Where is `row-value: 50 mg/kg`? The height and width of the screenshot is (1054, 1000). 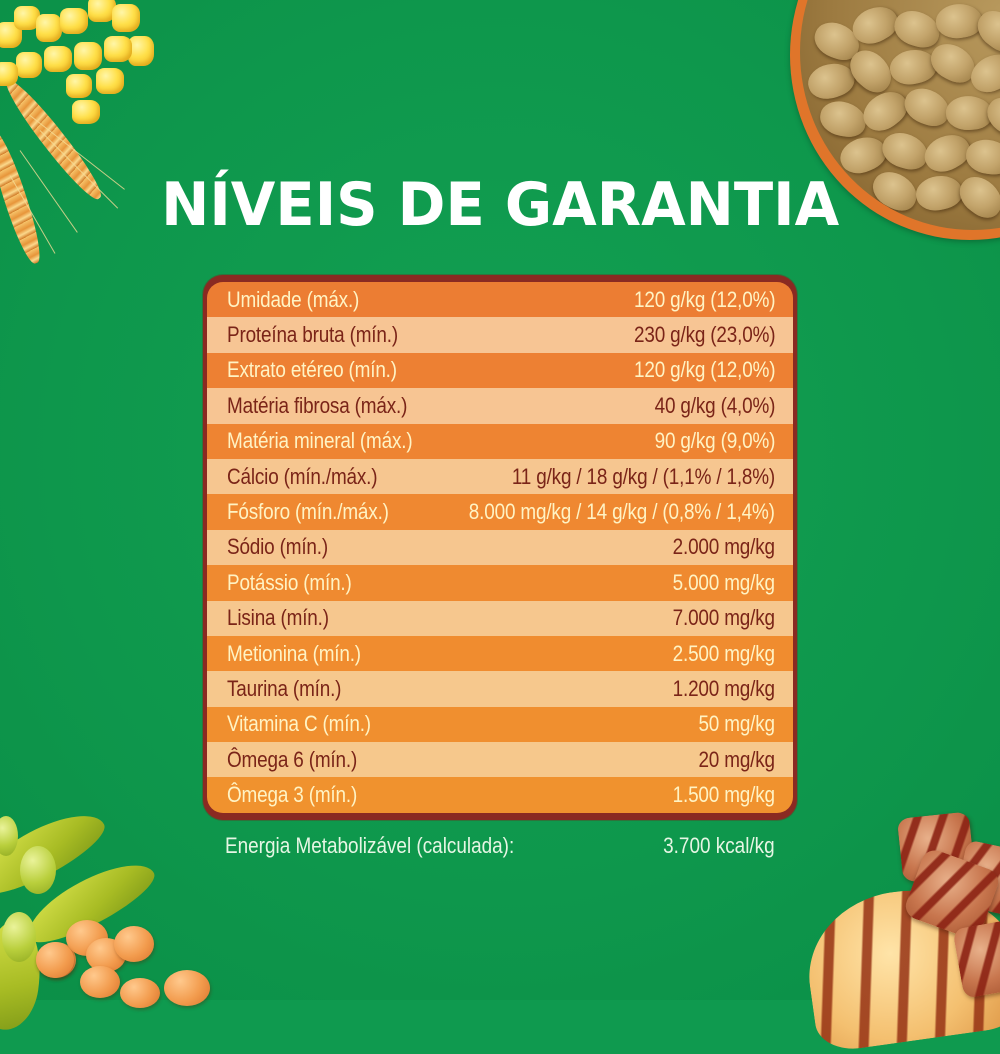 row-value: 50 mg/kg is located at coordinates (737, 724).